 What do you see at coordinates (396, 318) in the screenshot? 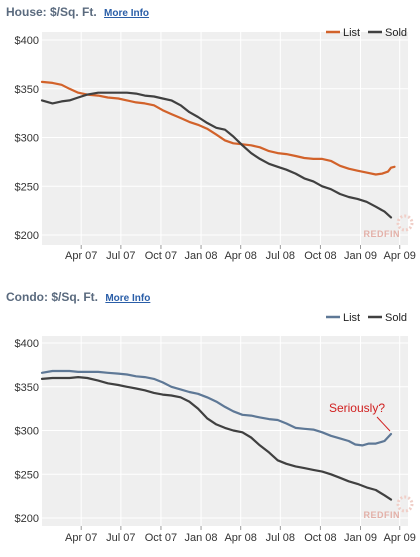
I see `condo-legend-label-sold: Sold` at bounding box center [396, 318].